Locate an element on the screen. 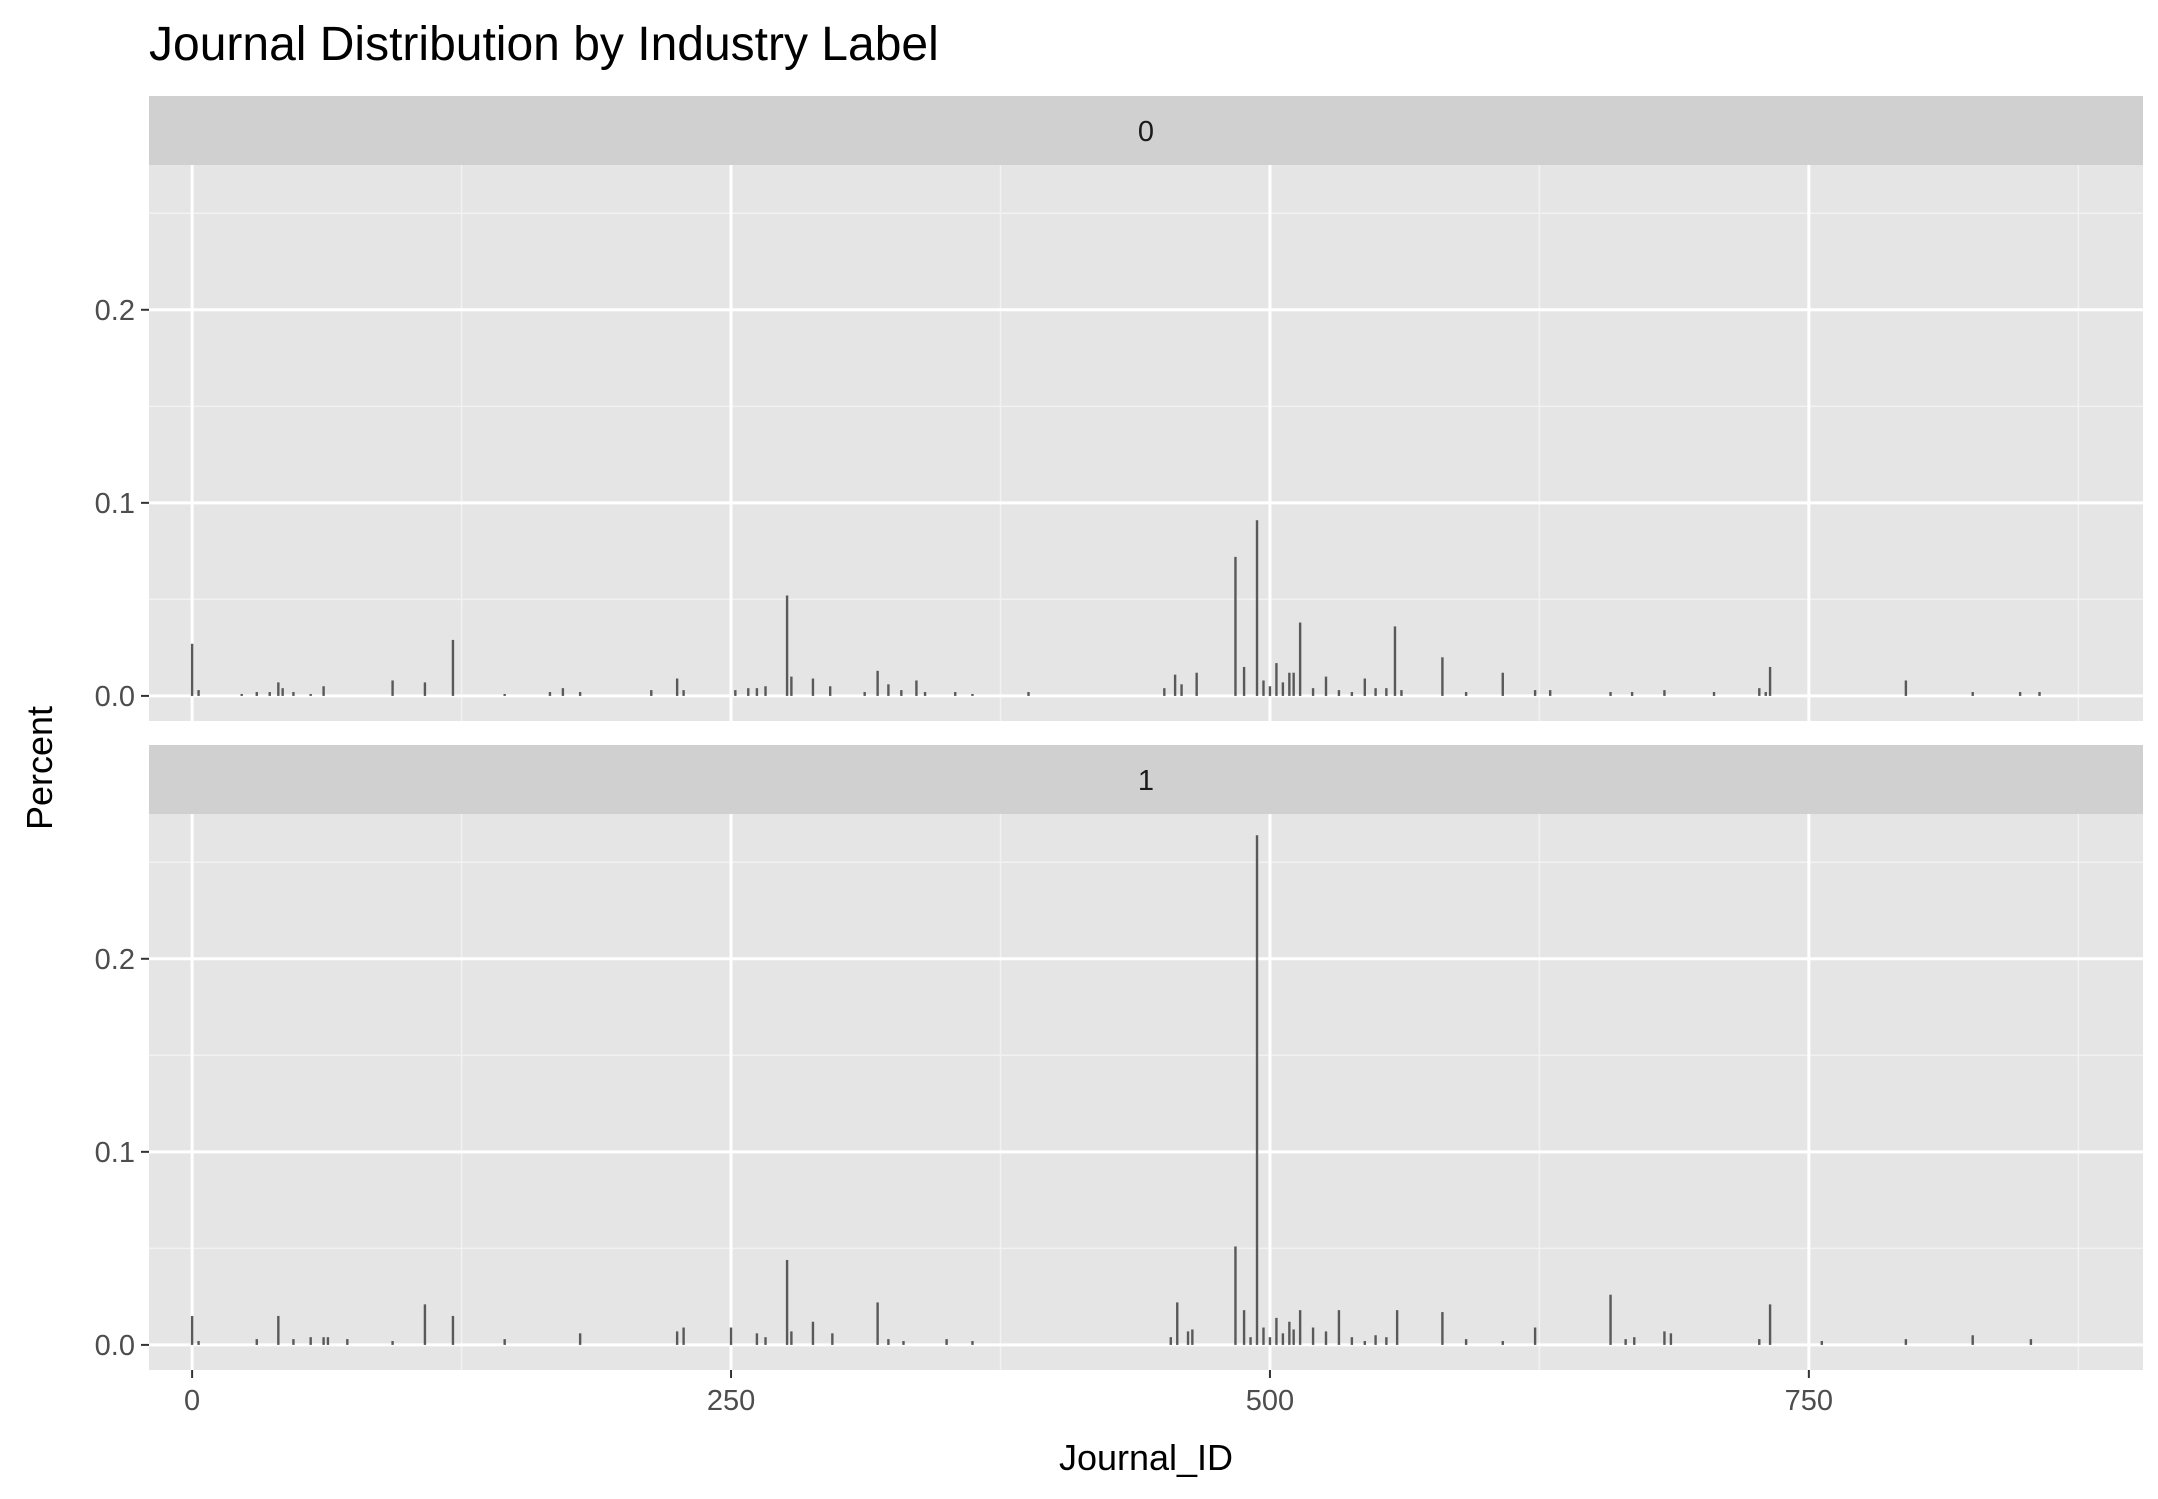 This screenshot has height=1499, width=2158. x-tick-label: 500 is located at coordinates (1270, 1401).